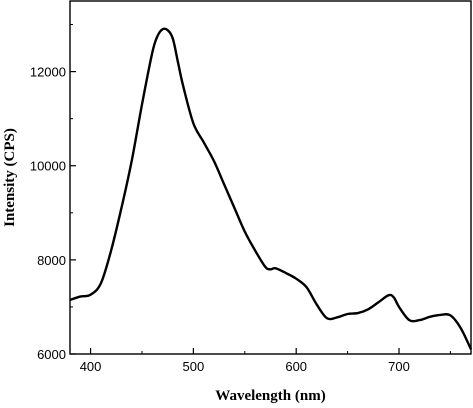  What do you see at coordinates (194, 366) in the screenshot?
I see `x-tick-label: 500` at bounding box center [194, 366].